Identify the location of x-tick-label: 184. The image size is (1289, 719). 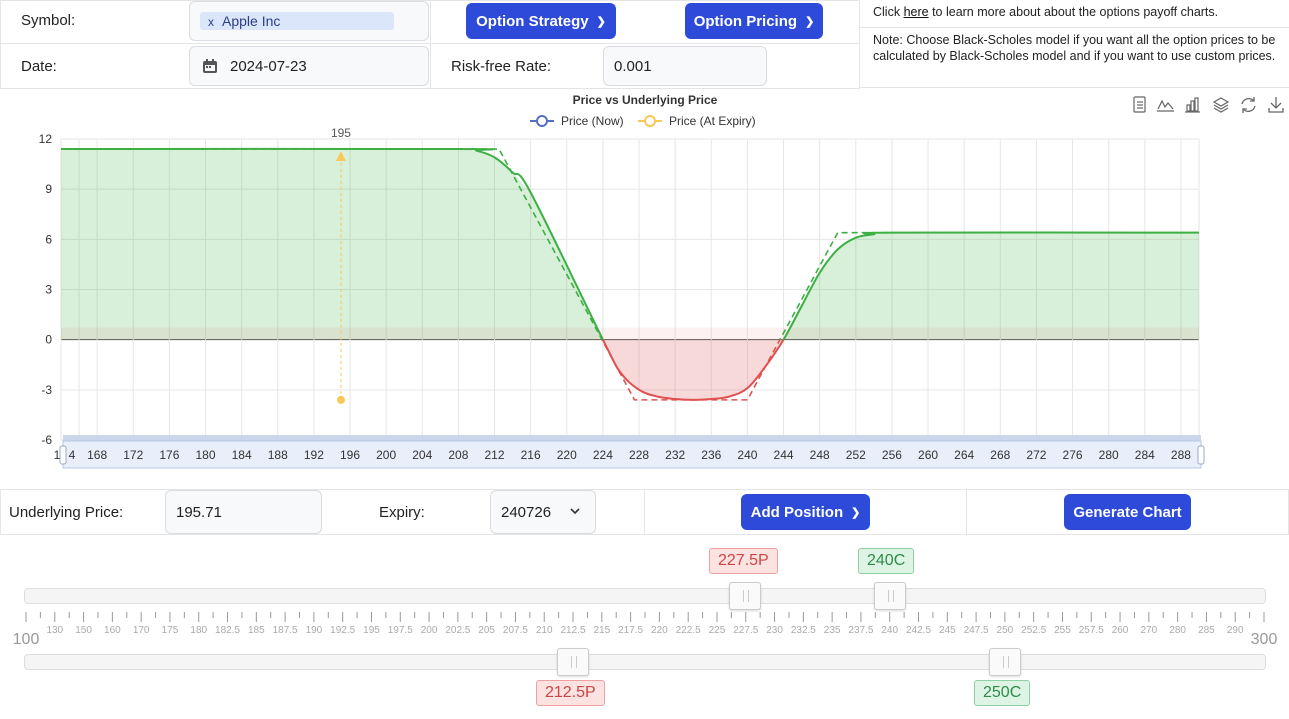
(242, 455).